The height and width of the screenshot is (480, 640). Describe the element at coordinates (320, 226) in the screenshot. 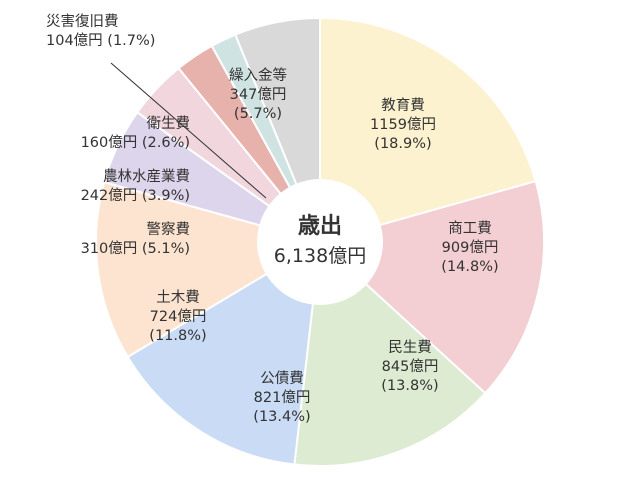

I see `center-title: 歳出` at that location.